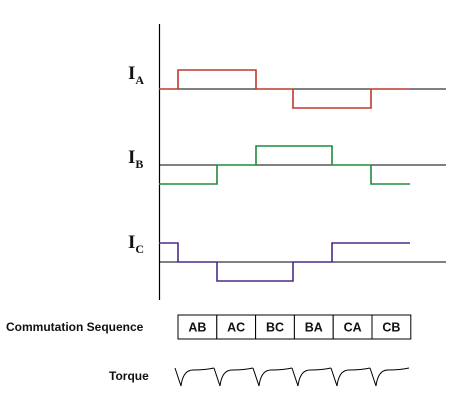  What do you see at coordinates (131, 73) in the screenshot?
I see `signal-main-ia: I` at bounding box center [131, 73].